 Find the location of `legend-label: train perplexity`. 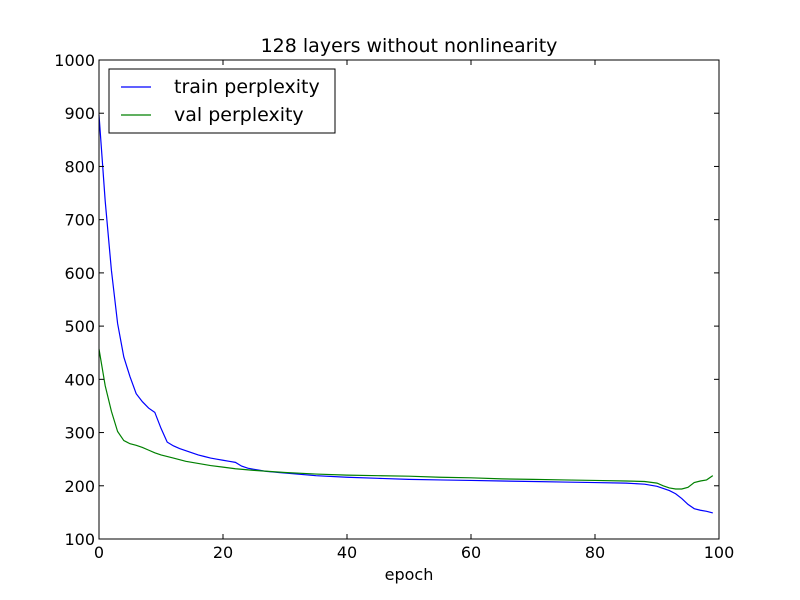

legend-label: train perplexity is located at coordinates (247, 87).